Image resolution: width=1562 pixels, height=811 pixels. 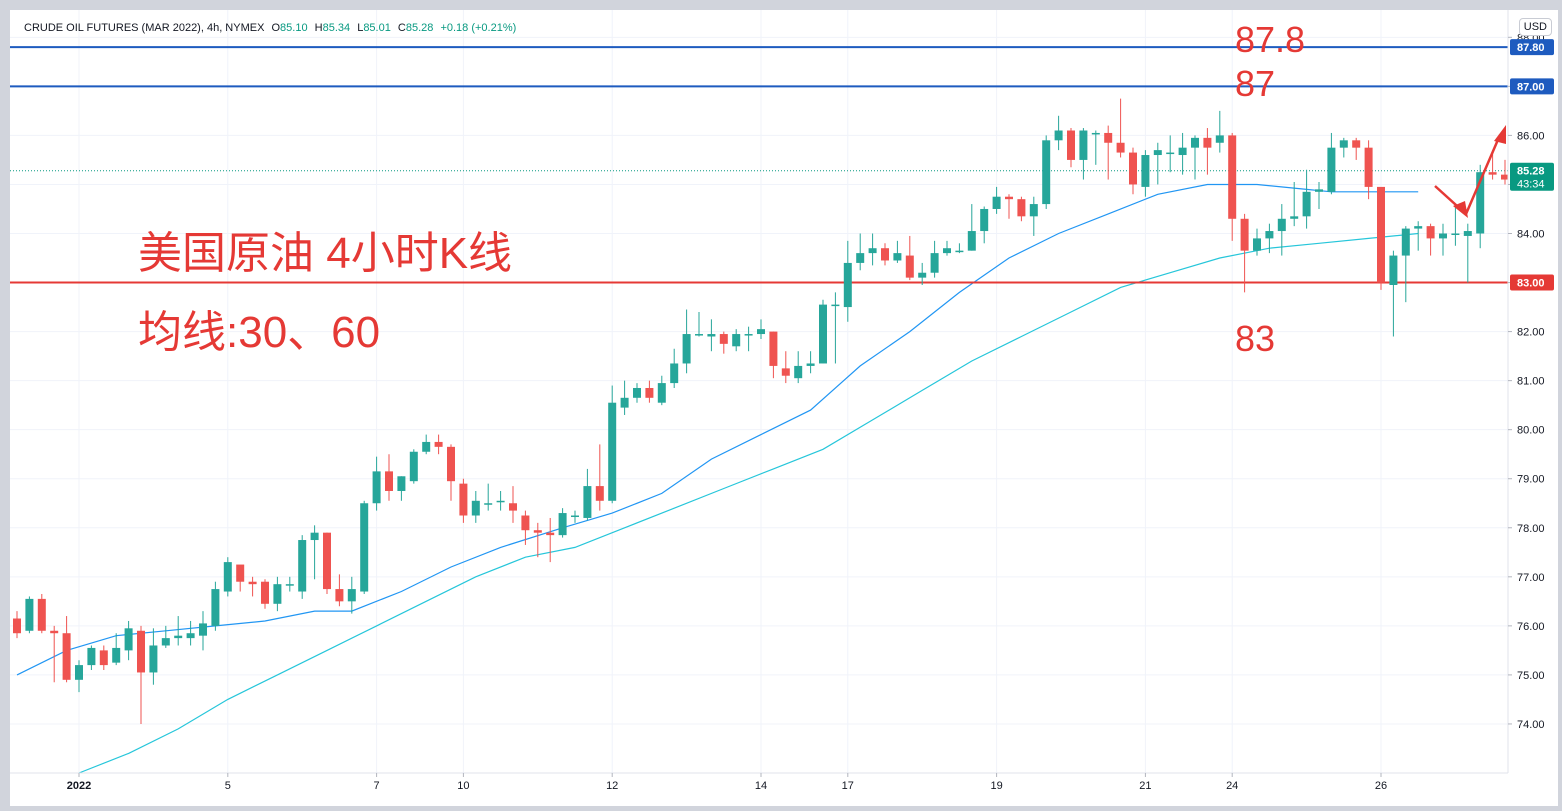 I want to click on price-axis-background, so click(x=1533, y=408).